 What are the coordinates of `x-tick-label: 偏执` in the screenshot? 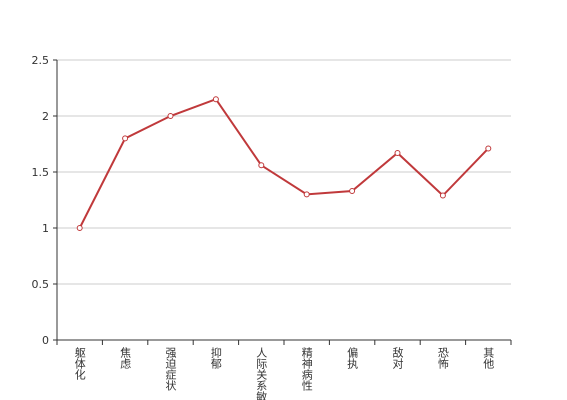 It's located at (352, 358).